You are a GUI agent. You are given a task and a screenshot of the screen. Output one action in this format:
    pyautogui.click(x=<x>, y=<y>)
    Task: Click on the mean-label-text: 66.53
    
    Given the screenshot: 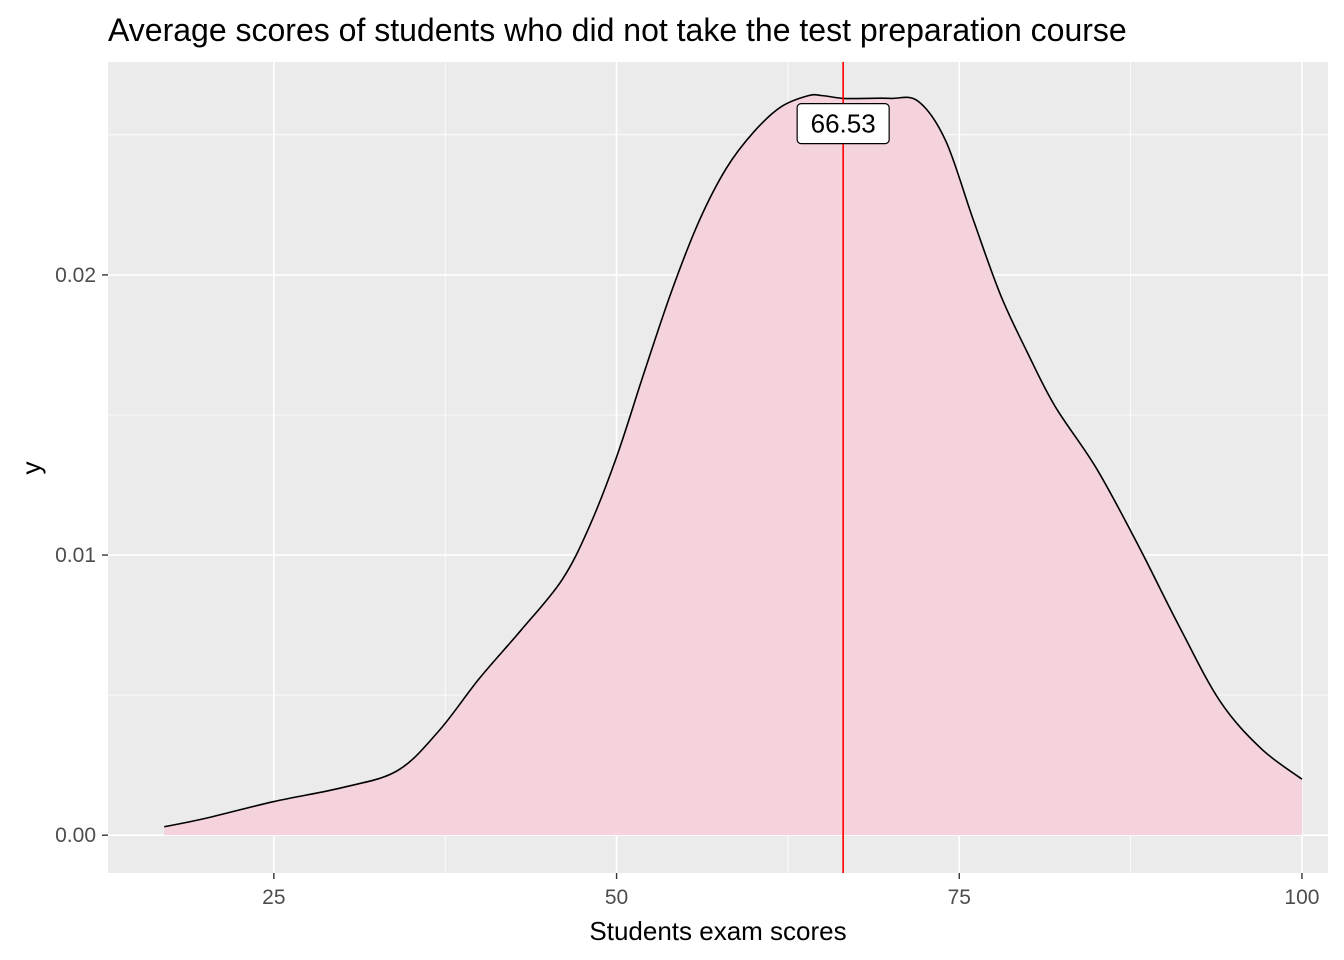 What is the action you would take?
    pyautogui.click(x=843, y=124)
    